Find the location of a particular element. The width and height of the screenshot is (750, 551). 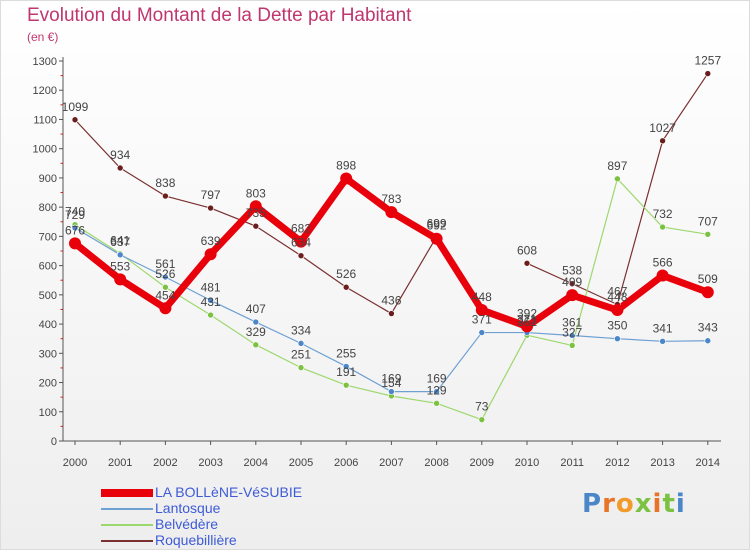

data-label: 803 is located at coordinates (256, 193).